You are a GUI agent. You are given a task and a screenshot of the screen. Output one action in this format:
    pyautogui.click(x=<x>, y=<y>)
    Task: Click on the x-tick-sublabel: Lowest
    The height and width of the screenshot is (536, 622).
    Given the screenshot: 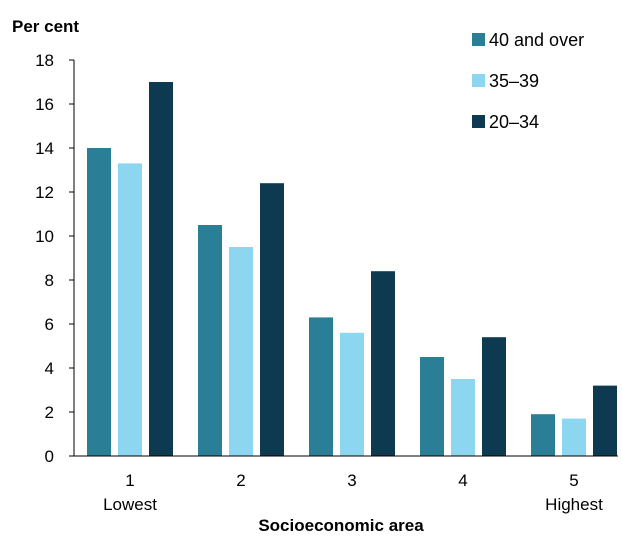 What is the action you would take?
    pyautogui.click(x=130, y=504)
    